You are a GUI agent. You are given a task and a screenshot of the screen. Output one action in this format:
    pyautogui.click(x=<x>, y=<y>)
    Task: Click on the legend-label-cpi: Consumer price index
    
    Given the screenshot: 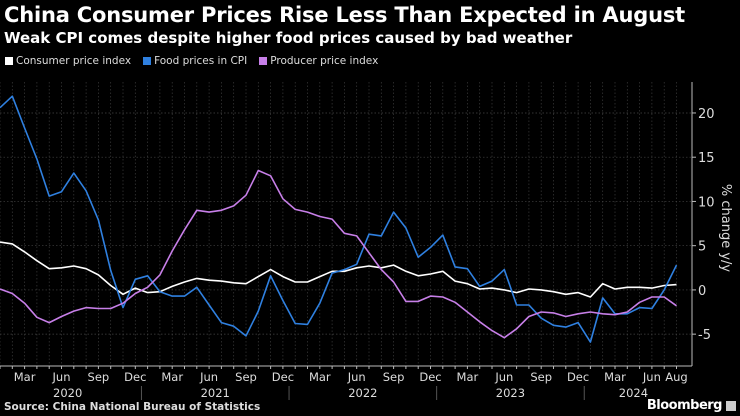 What is the action you would take?
    pyautogui.click(x=74, y=61)
    